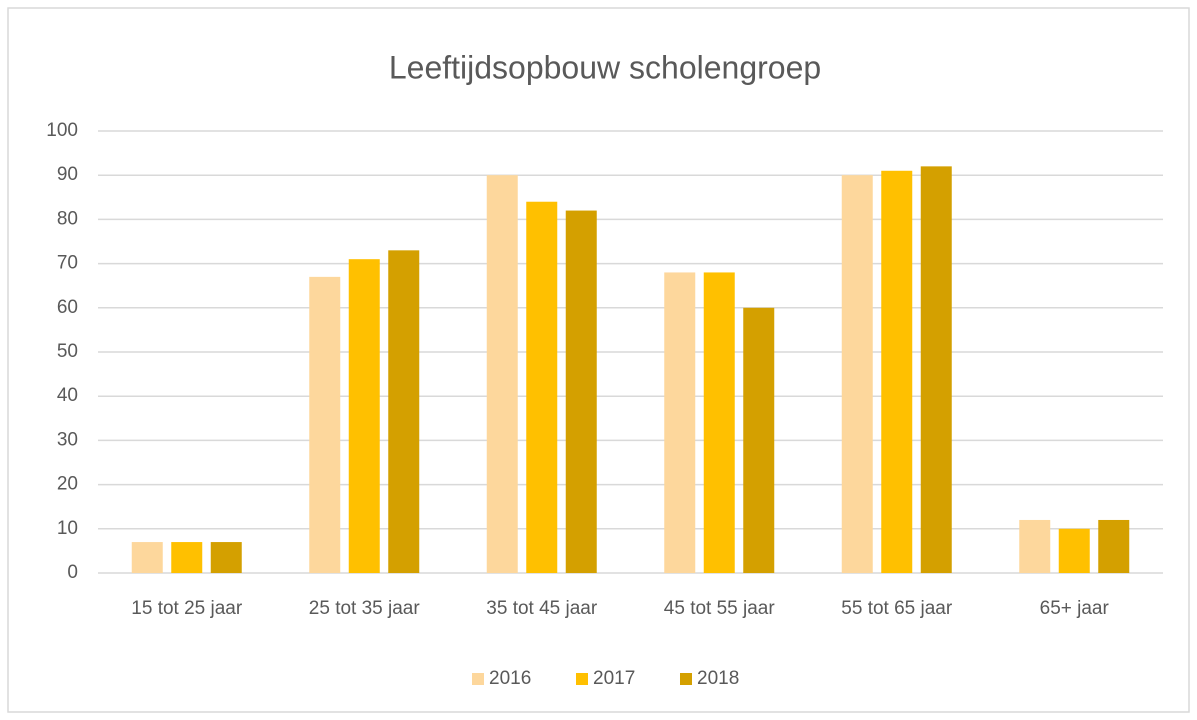 Image resolution: width=1197 pixels, height=720 pixels. I want to click on y-tick-label: 10, so click(67, 528).